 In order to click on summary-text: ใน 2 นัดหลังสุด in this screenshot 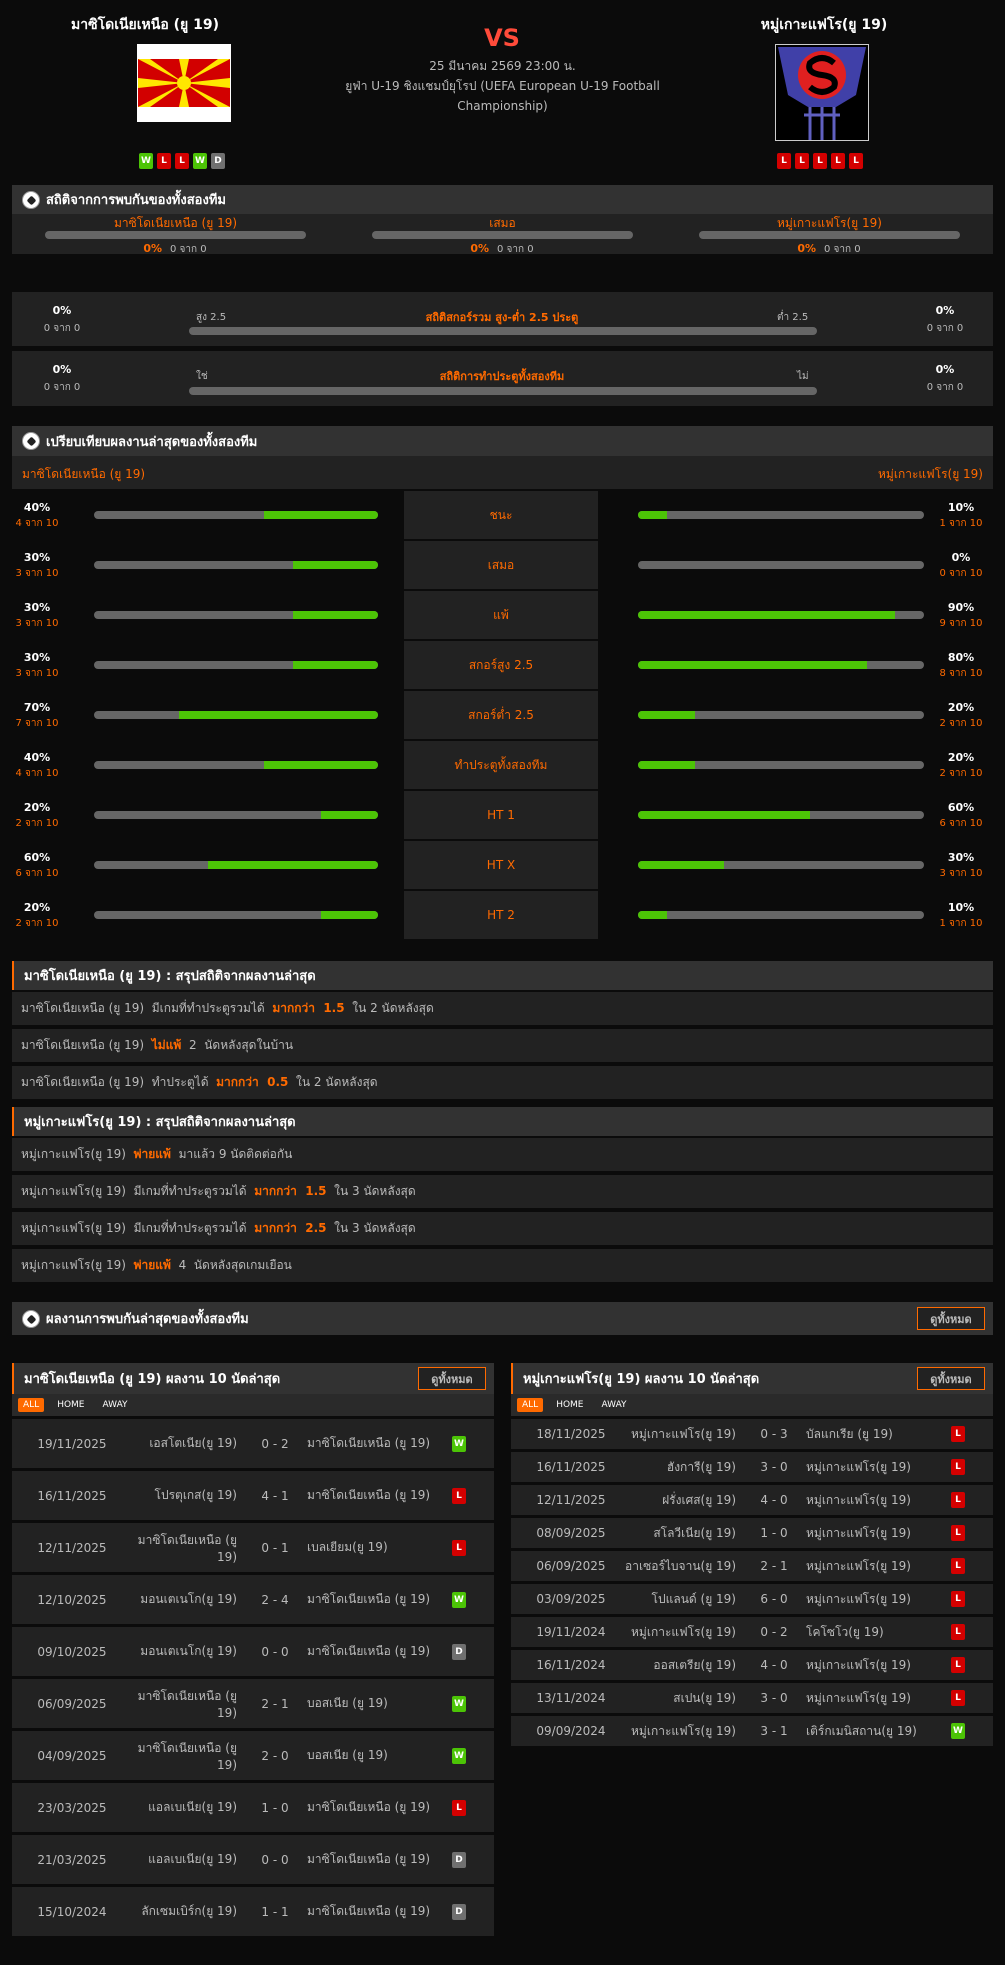, I will do `click(333, 1082)`.